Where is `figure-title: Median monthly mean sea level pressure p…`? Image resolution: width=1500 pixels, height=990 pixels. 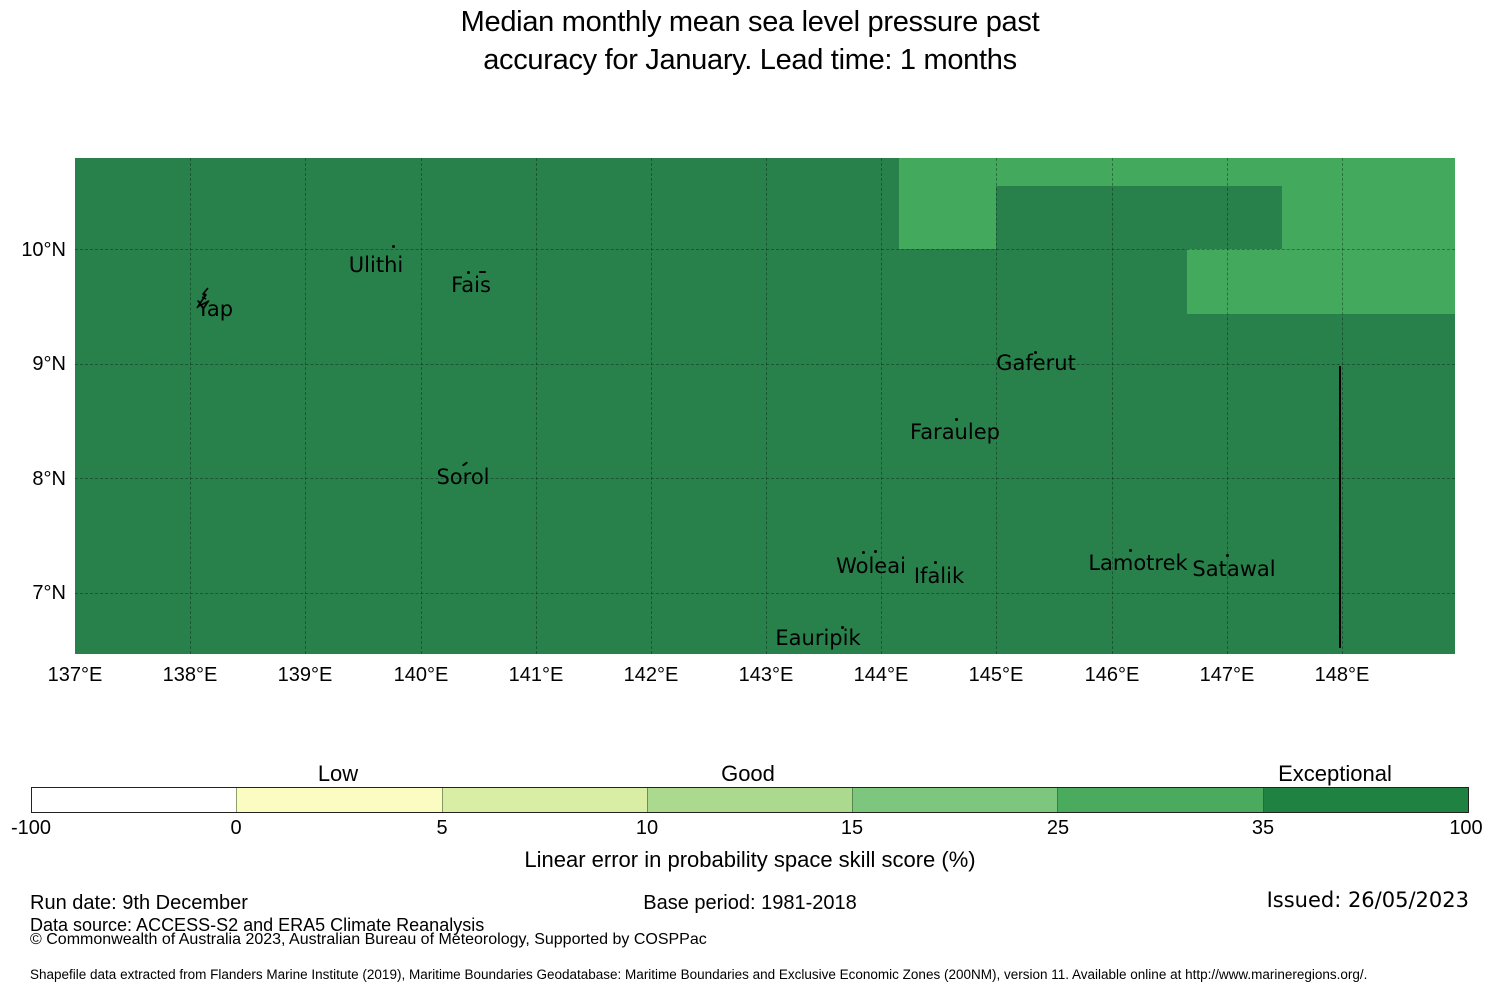 figure-title: Median monthly mean sea level pressure p… is located at coordinates (750, 41).